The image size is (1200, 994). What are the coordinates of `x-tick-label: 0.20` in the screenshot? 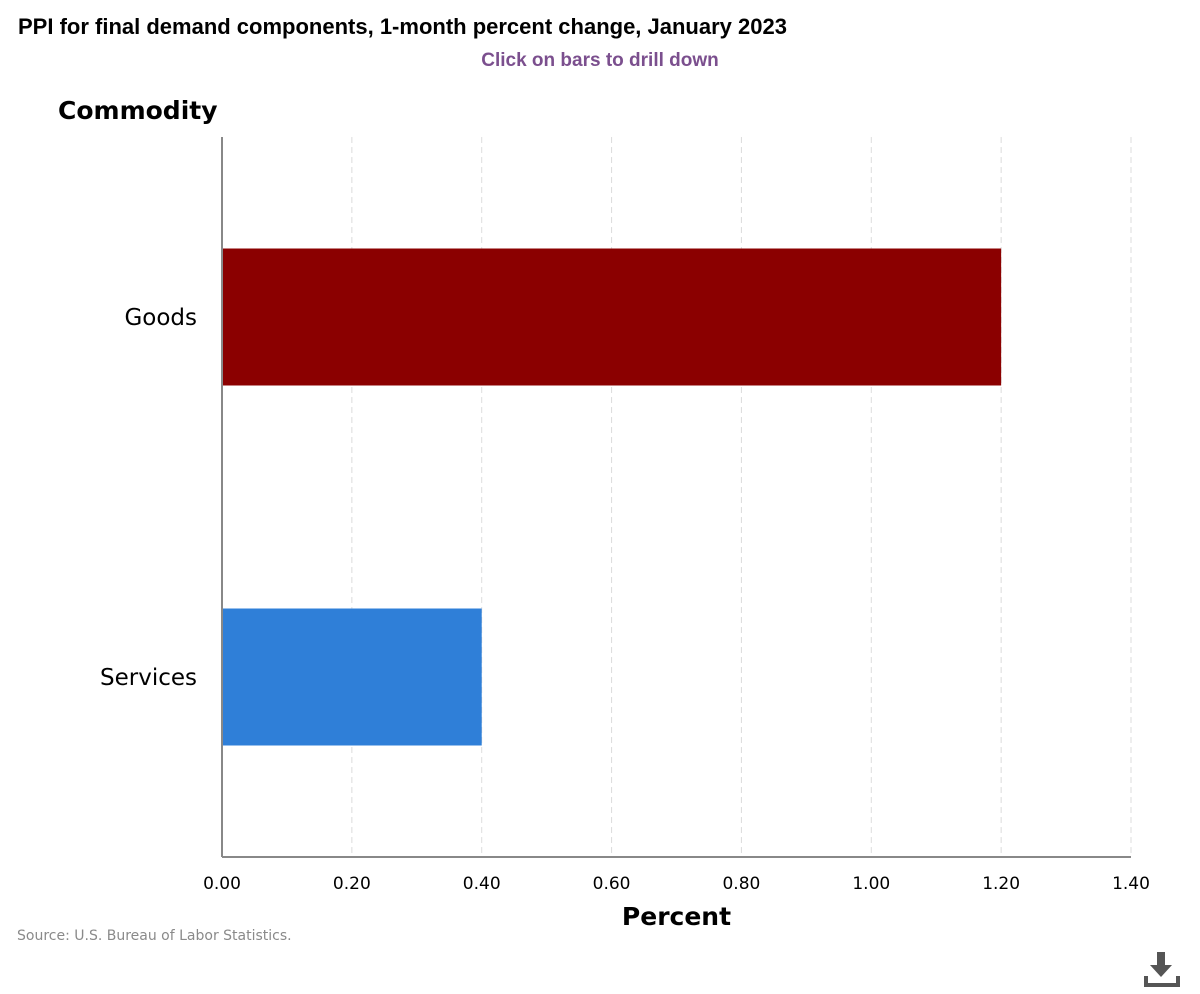 It's located at (352, 884).